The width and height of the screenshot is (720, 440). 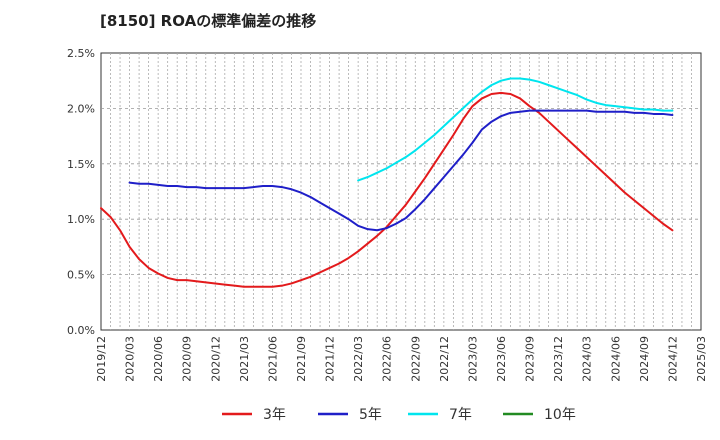 What do you see at coordinates (301, 359) in the screenshot?
I see `x-tick-label: 2021/09` at bounding box center [301, 359].